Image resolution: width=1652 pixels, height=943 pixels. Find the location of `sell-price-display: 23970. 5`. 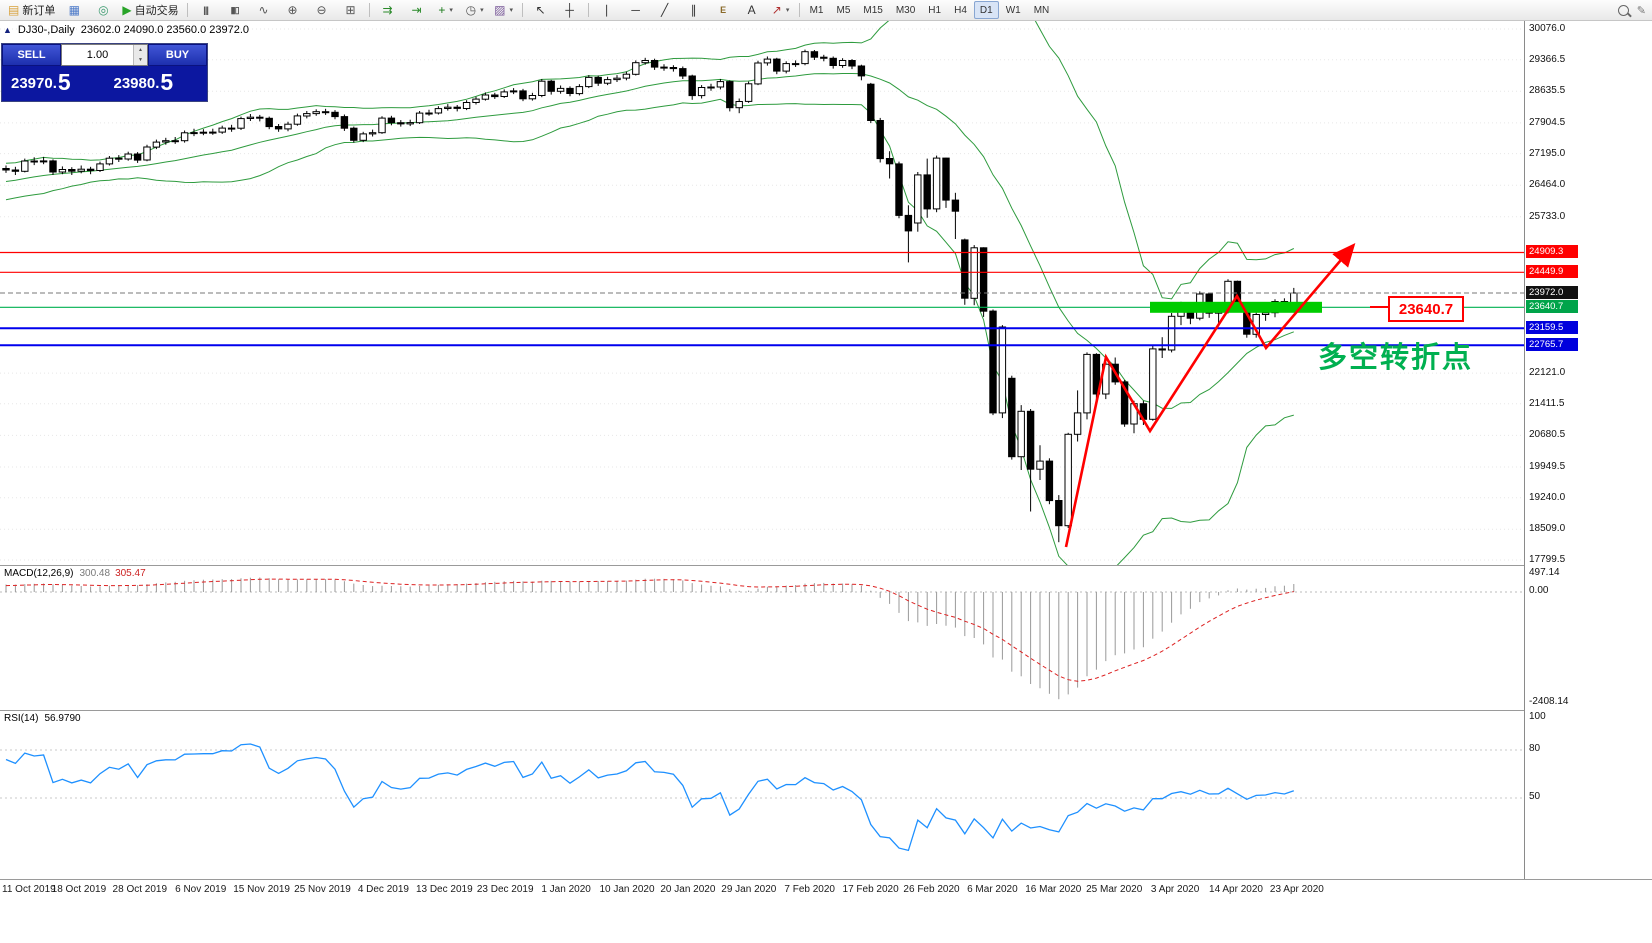

sell-price-display: 23970. 5 is located at coordinates (53, 83).